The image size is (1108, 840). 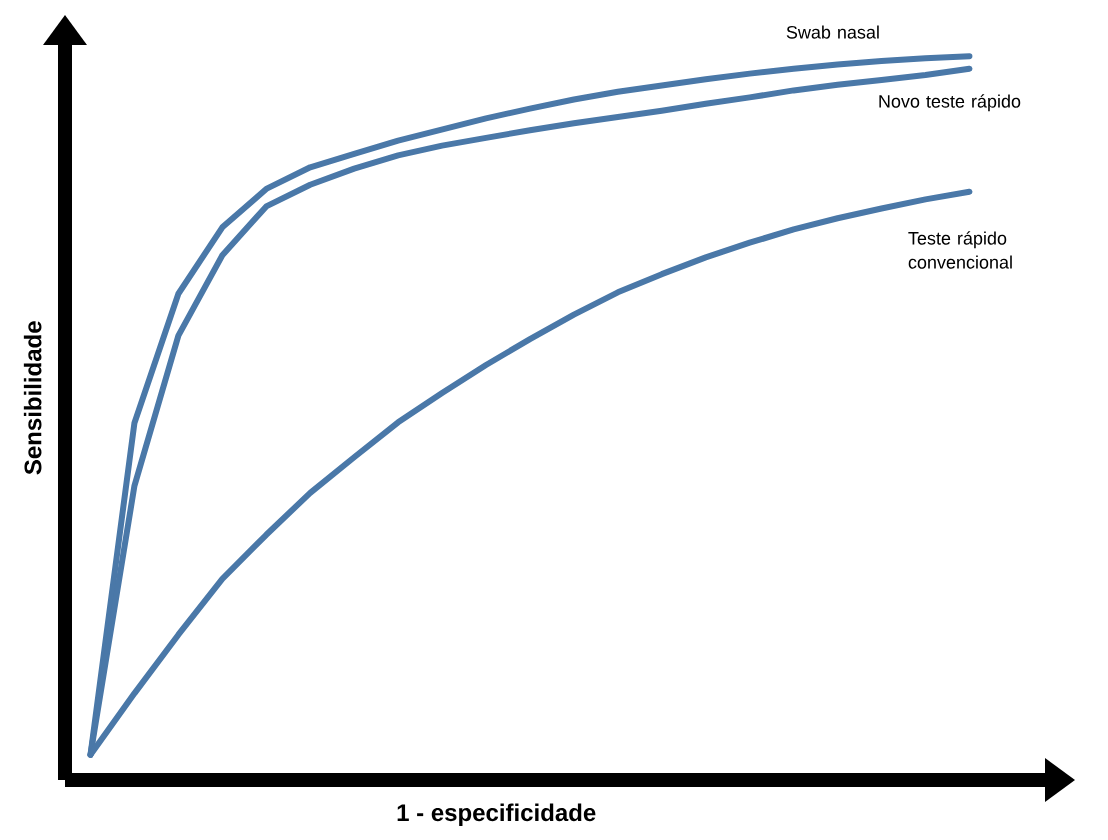 I want to click on series-label: Teste rápido convencional, so click(x=960, y=250).